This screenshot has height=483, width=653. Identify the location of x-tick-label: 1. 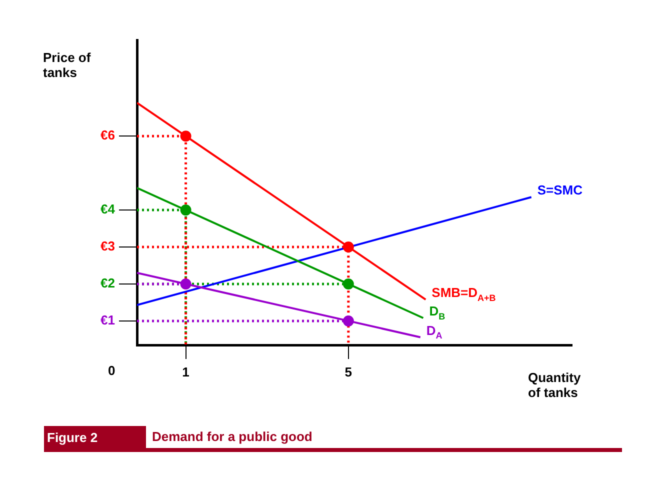
(186, 372).